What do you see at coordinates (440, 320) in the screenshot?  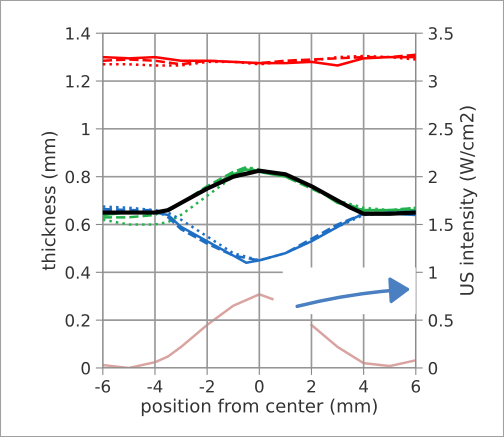 I see `y2-tick-label: 0.5` at bounding box center [440, 320].